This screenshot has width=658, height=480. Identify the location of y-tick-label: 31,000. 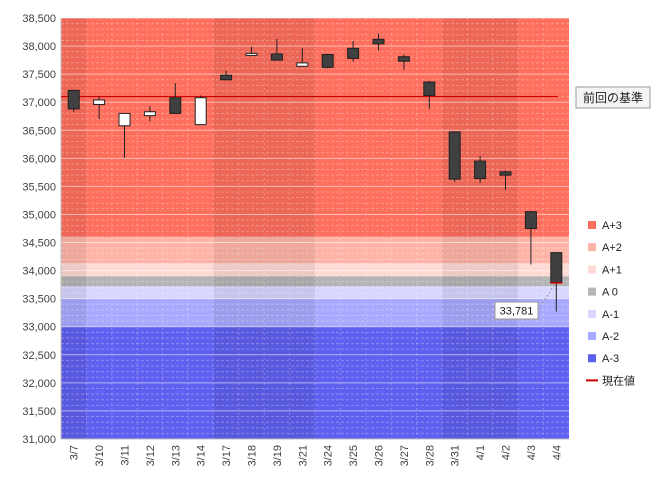
(39, 440).